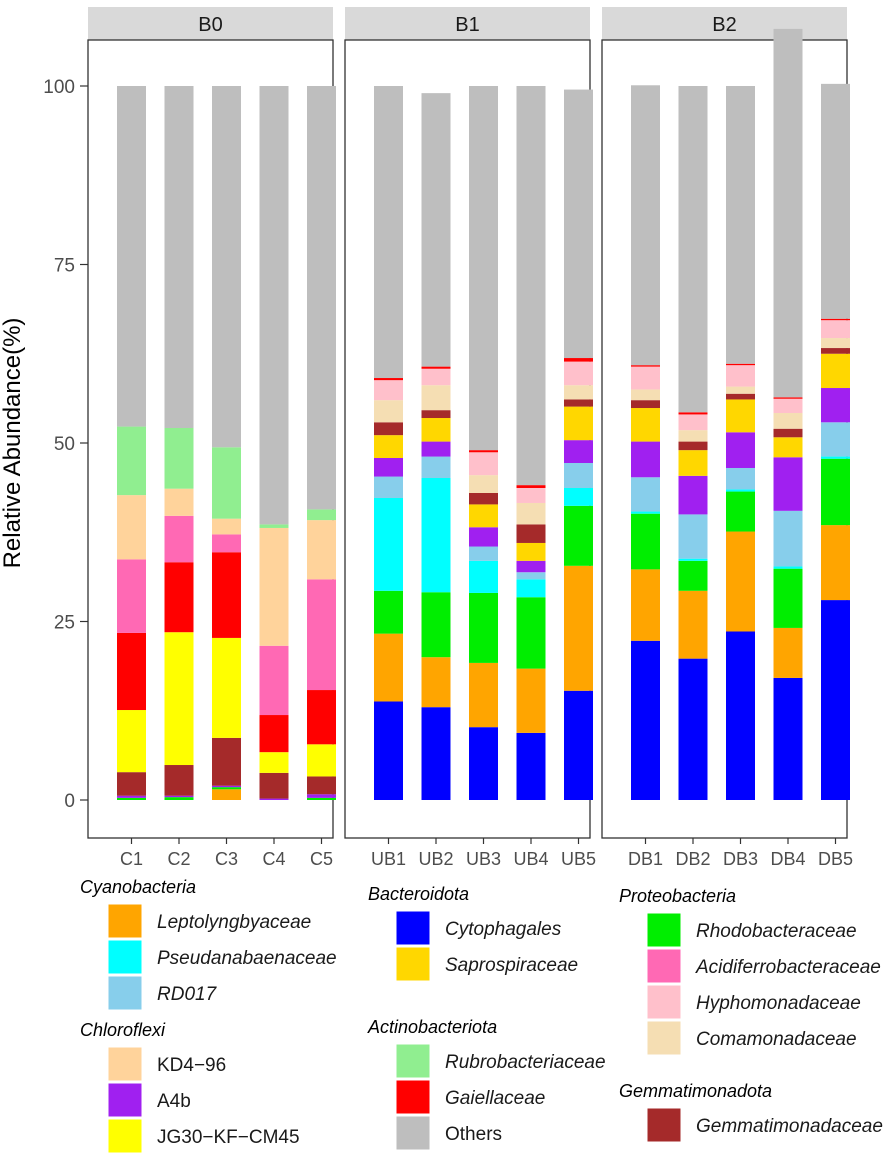  I want to click on x-tick-label: DB5, so click(835, 859).